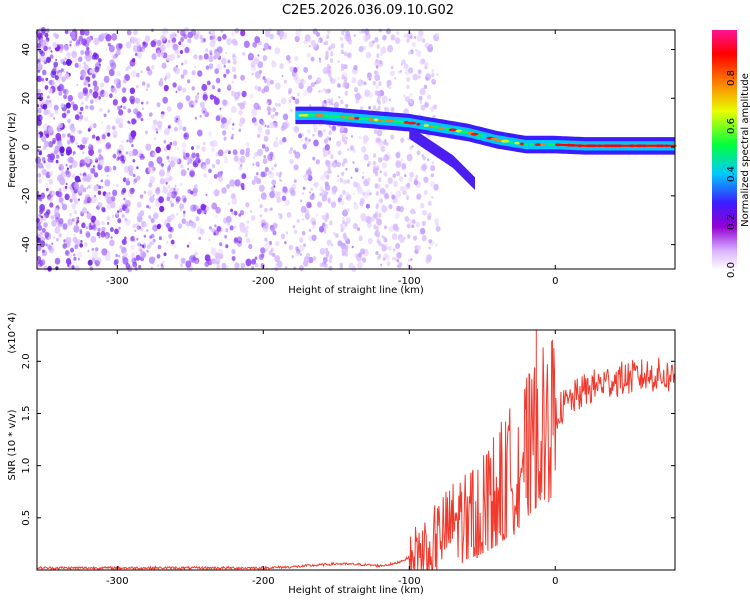 The height and width of the screenshot is (600, 750). Describe the element at coordinates (517, 143) in the screenshot. I see `ridge-blob` at that location.